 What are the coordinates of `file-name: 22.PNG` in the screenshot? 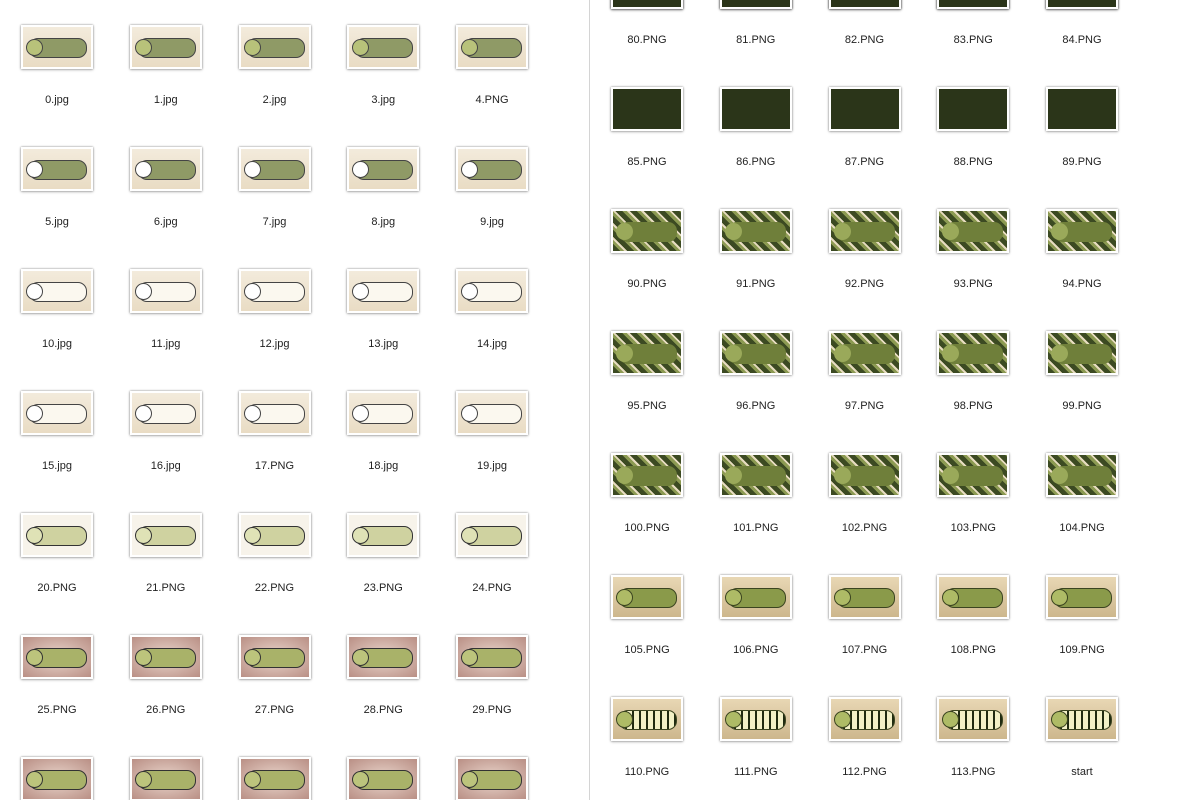 It's located at (274, 588).